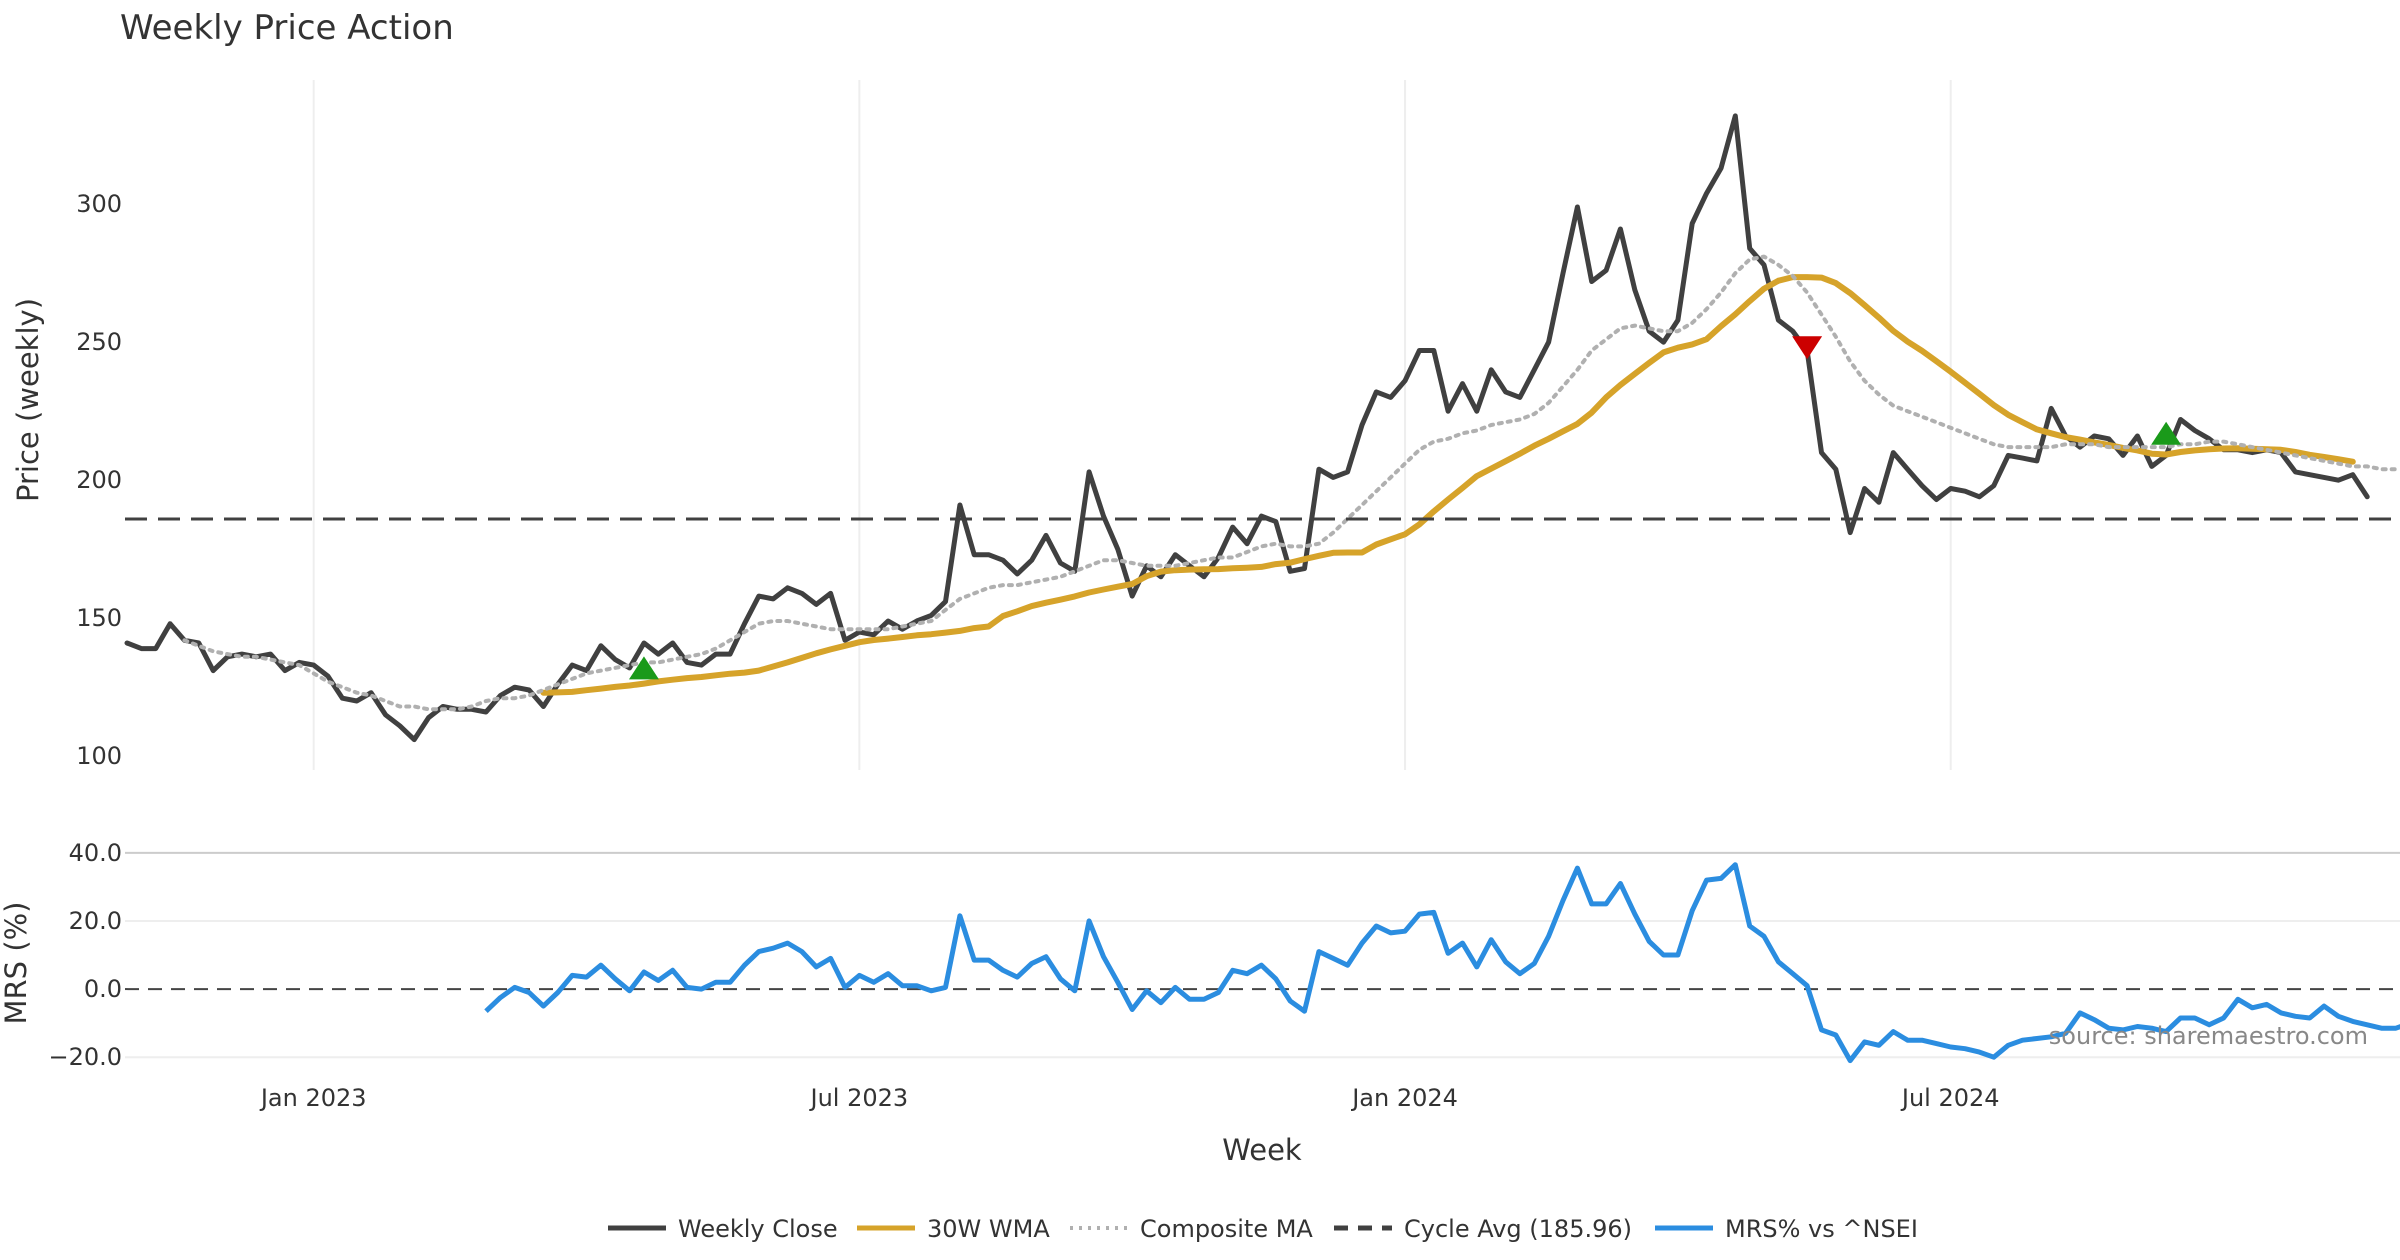  I want to click on legend-label: Composite MA, so click(1226, 1229).